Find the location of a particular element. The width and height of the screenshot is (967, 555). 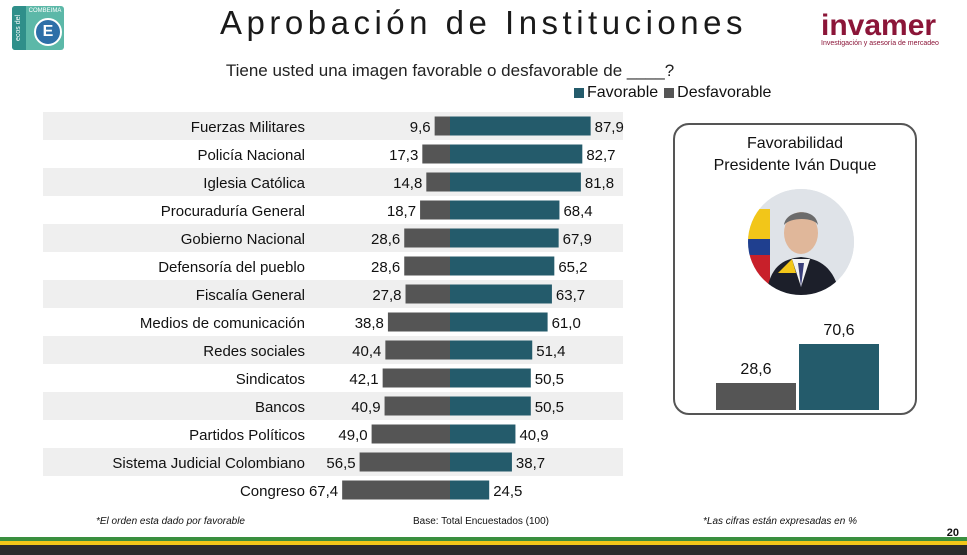

legend-swatch-favorable is located at coordinates (579, 93).